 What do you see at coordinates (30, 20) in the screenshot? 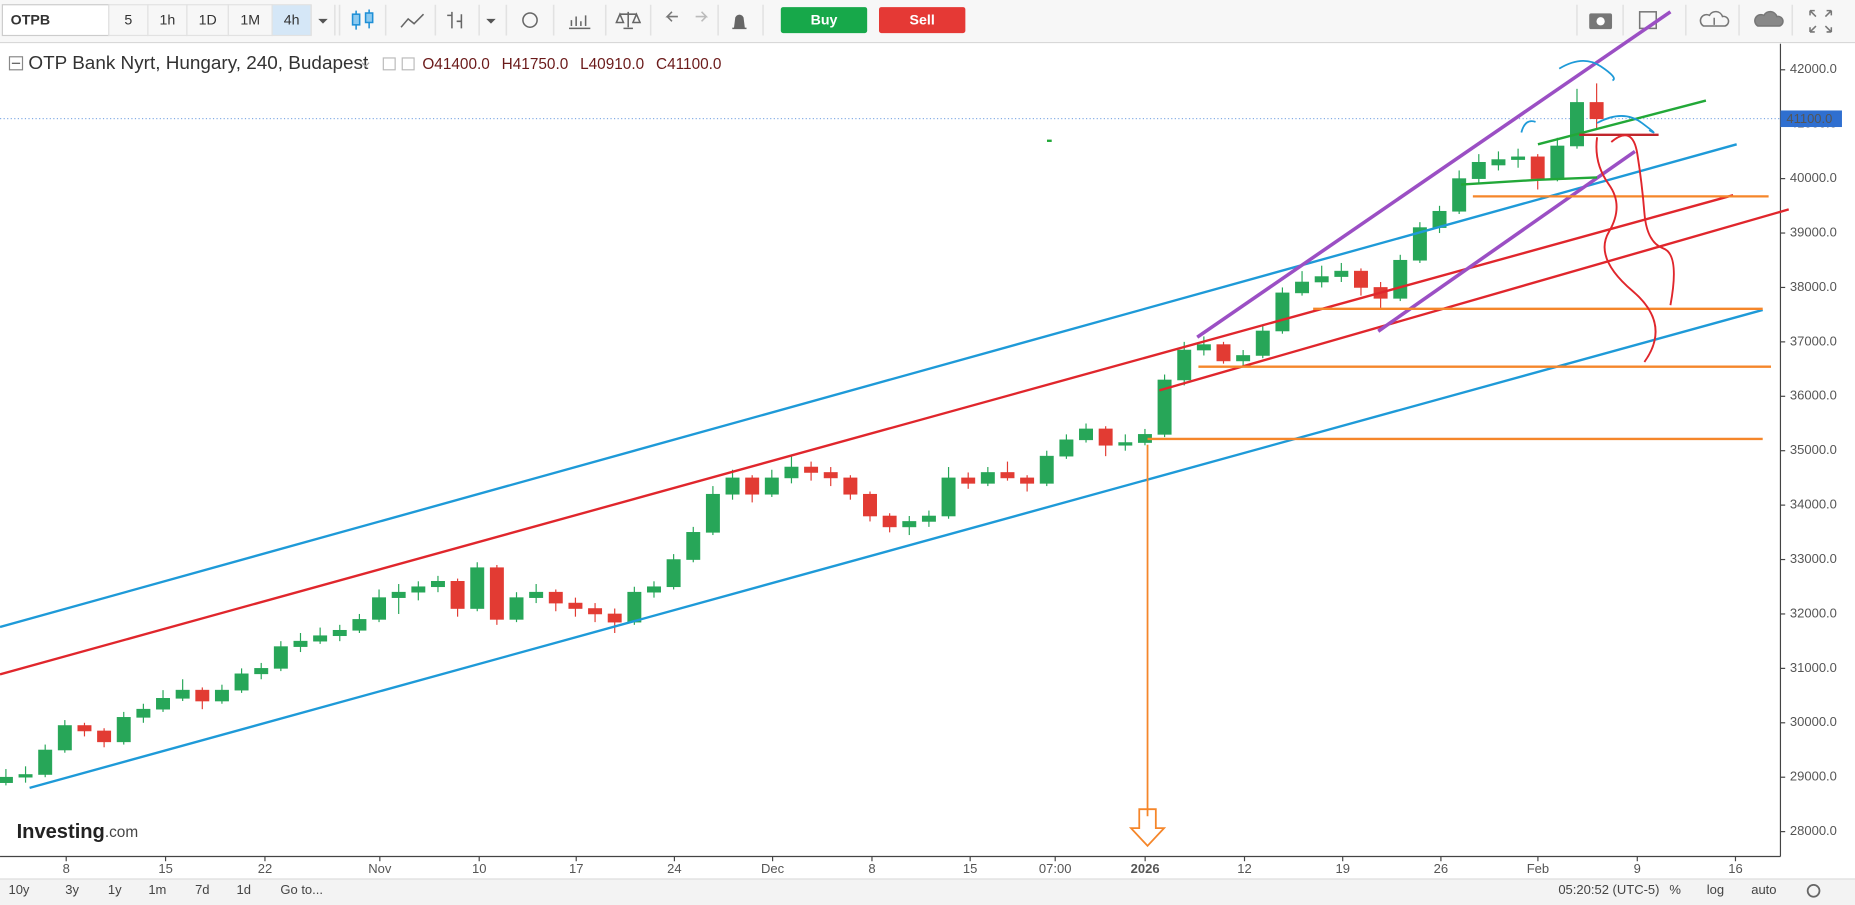
I see `symbol: OTPB` at bounding box center [30, 20].